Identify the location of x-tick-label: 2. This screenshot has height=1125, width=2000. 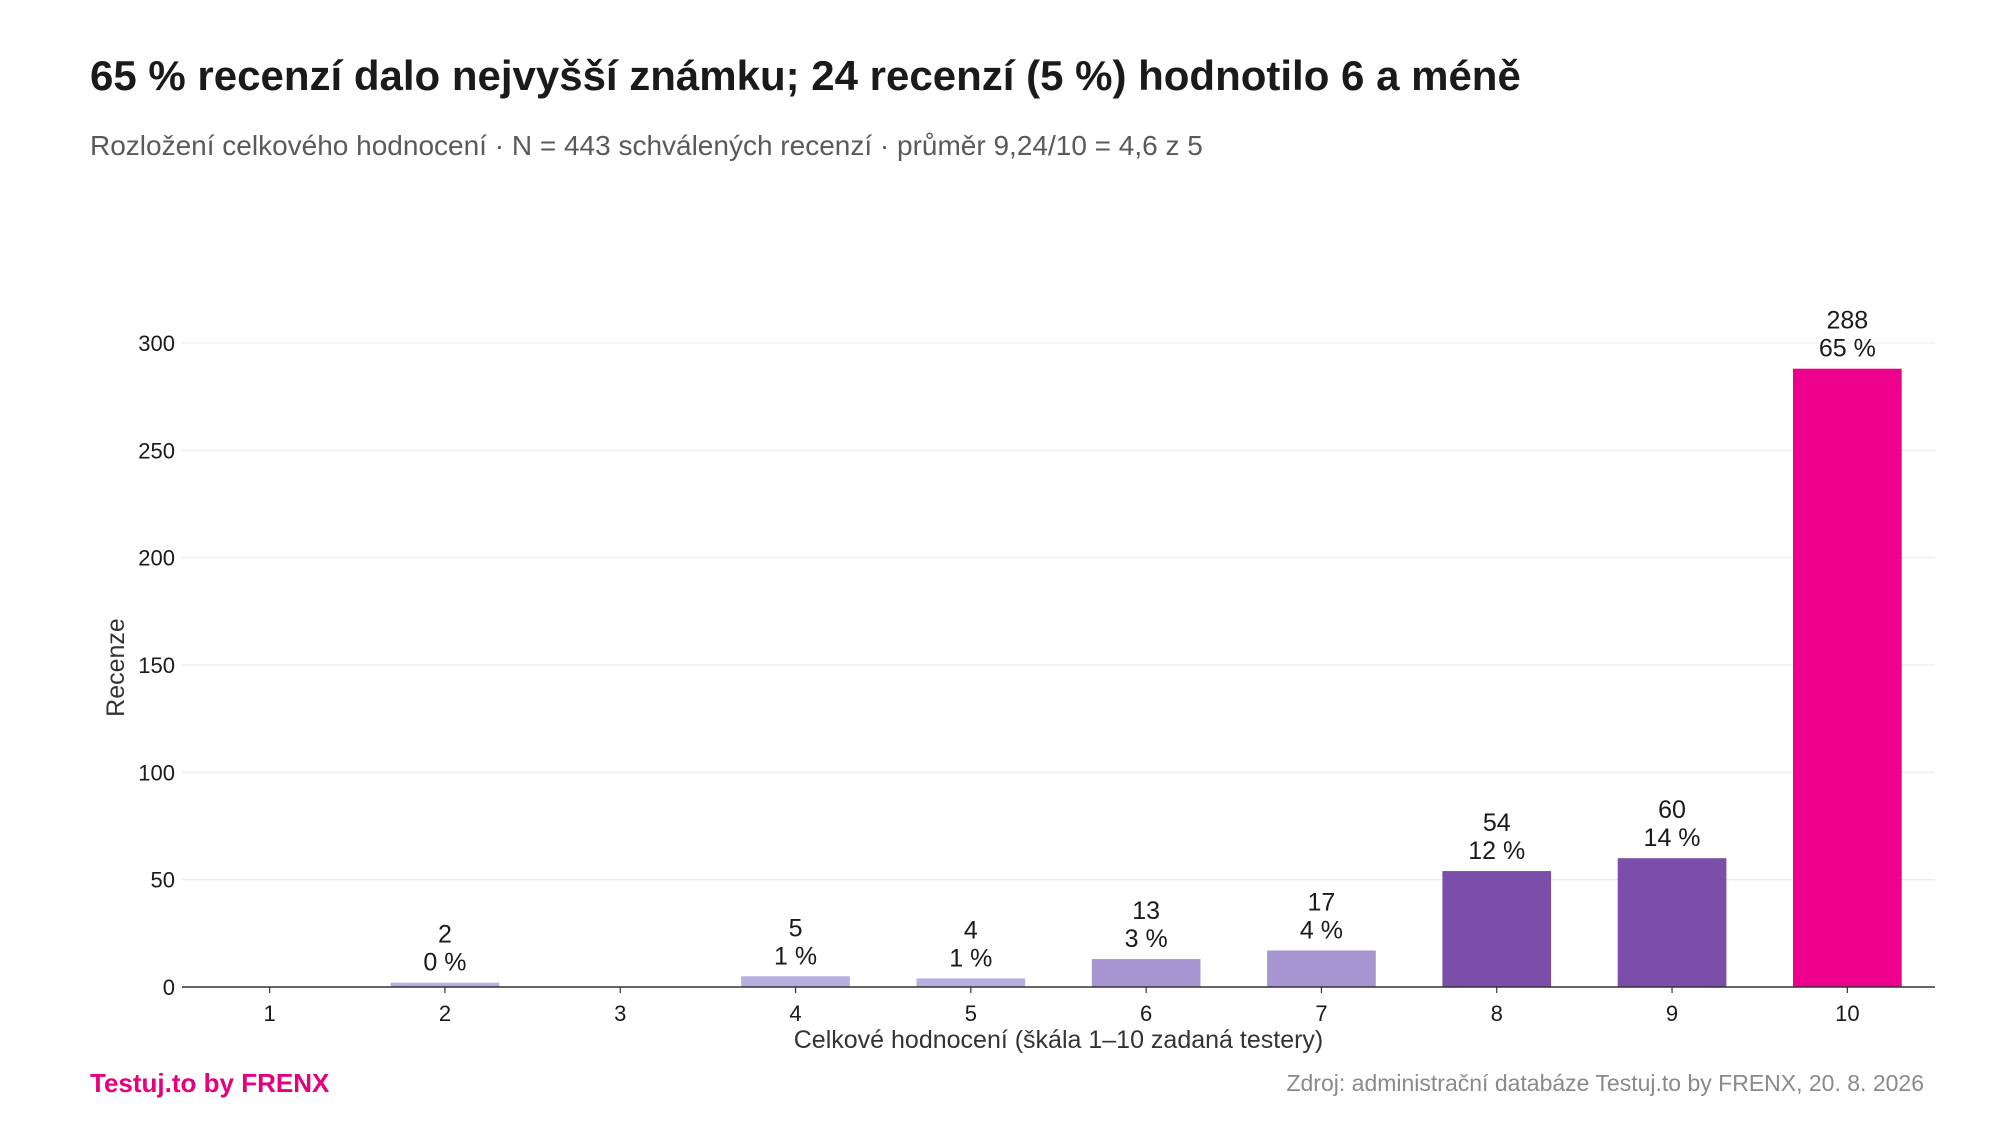
(445, 1013).